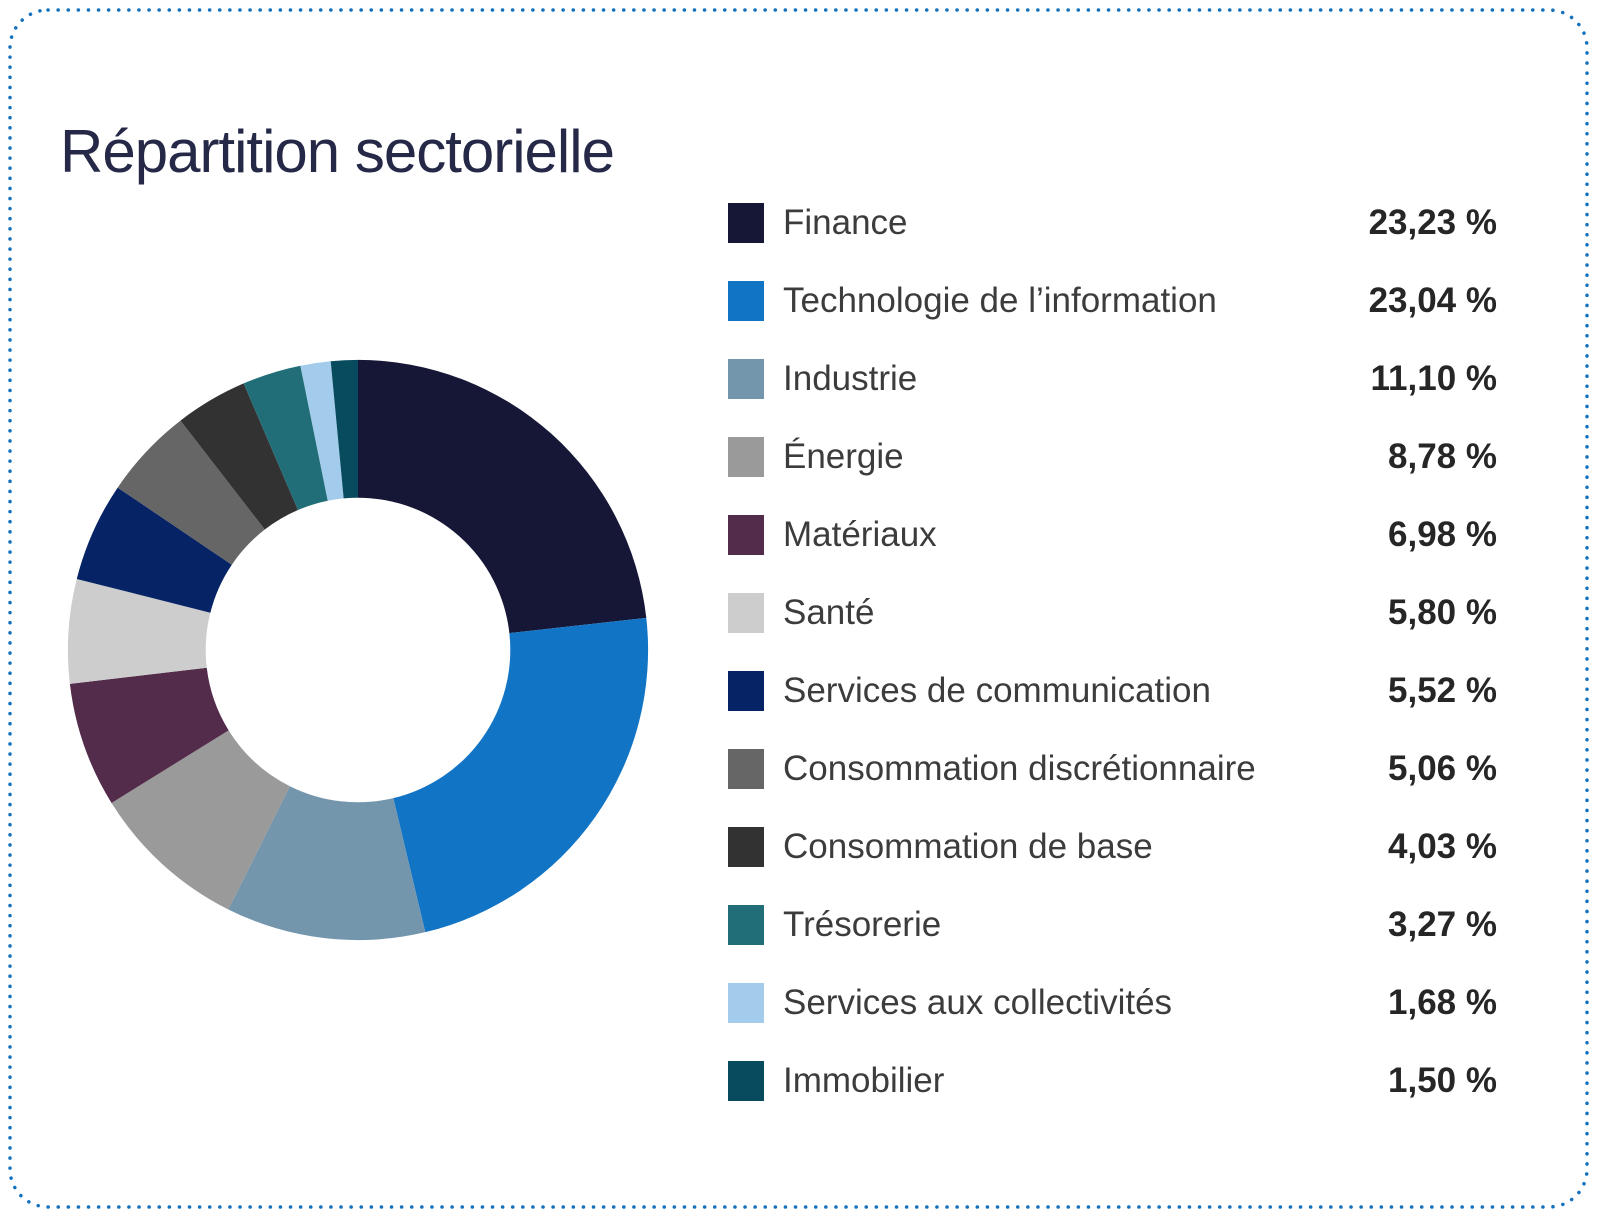  I want to click on legend-value: 3,27 %, so click(1442, 924).